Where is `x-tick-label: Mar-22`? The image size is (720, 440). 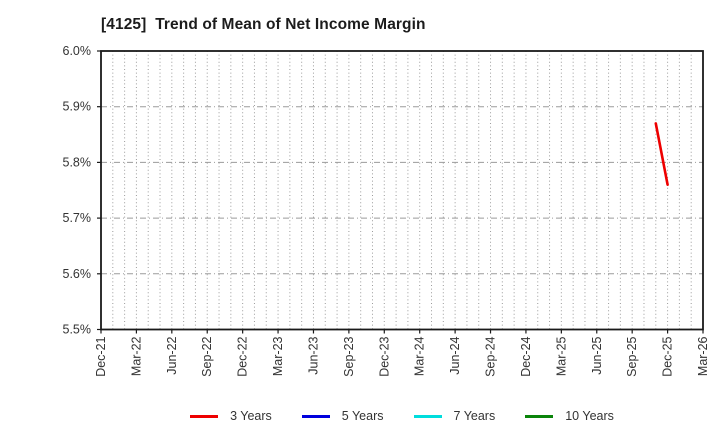
x-tick-label: Mar-22 is located at coordinates (136, 356).